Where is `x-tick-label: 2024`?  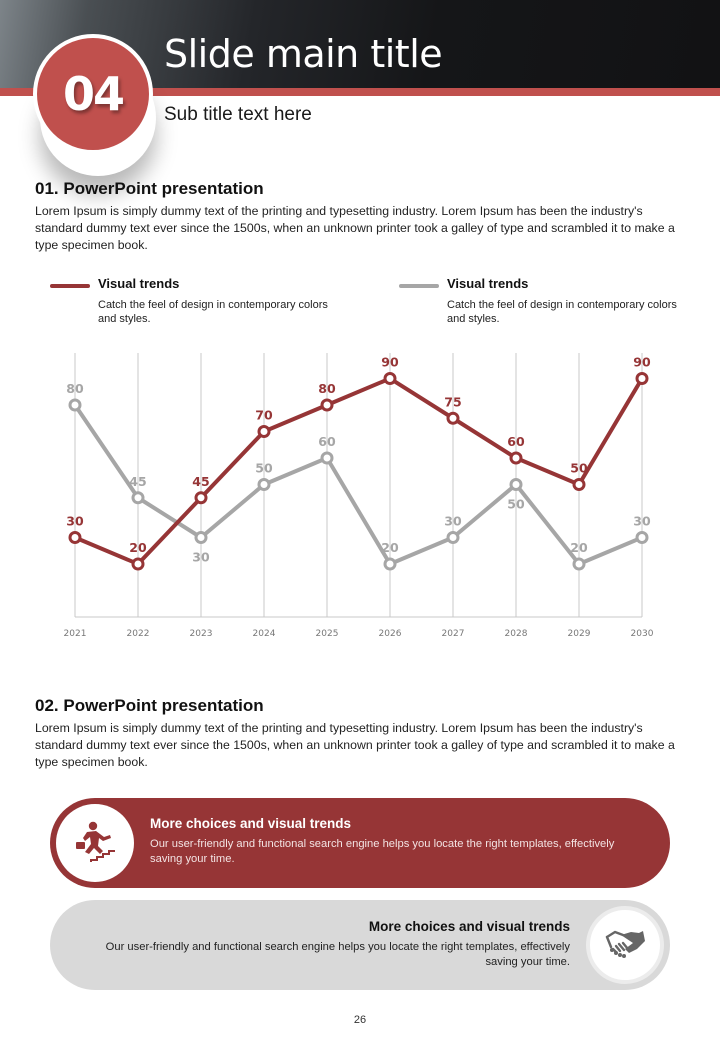 x-tick-label: 2024 is located at coordinates (264, 634).